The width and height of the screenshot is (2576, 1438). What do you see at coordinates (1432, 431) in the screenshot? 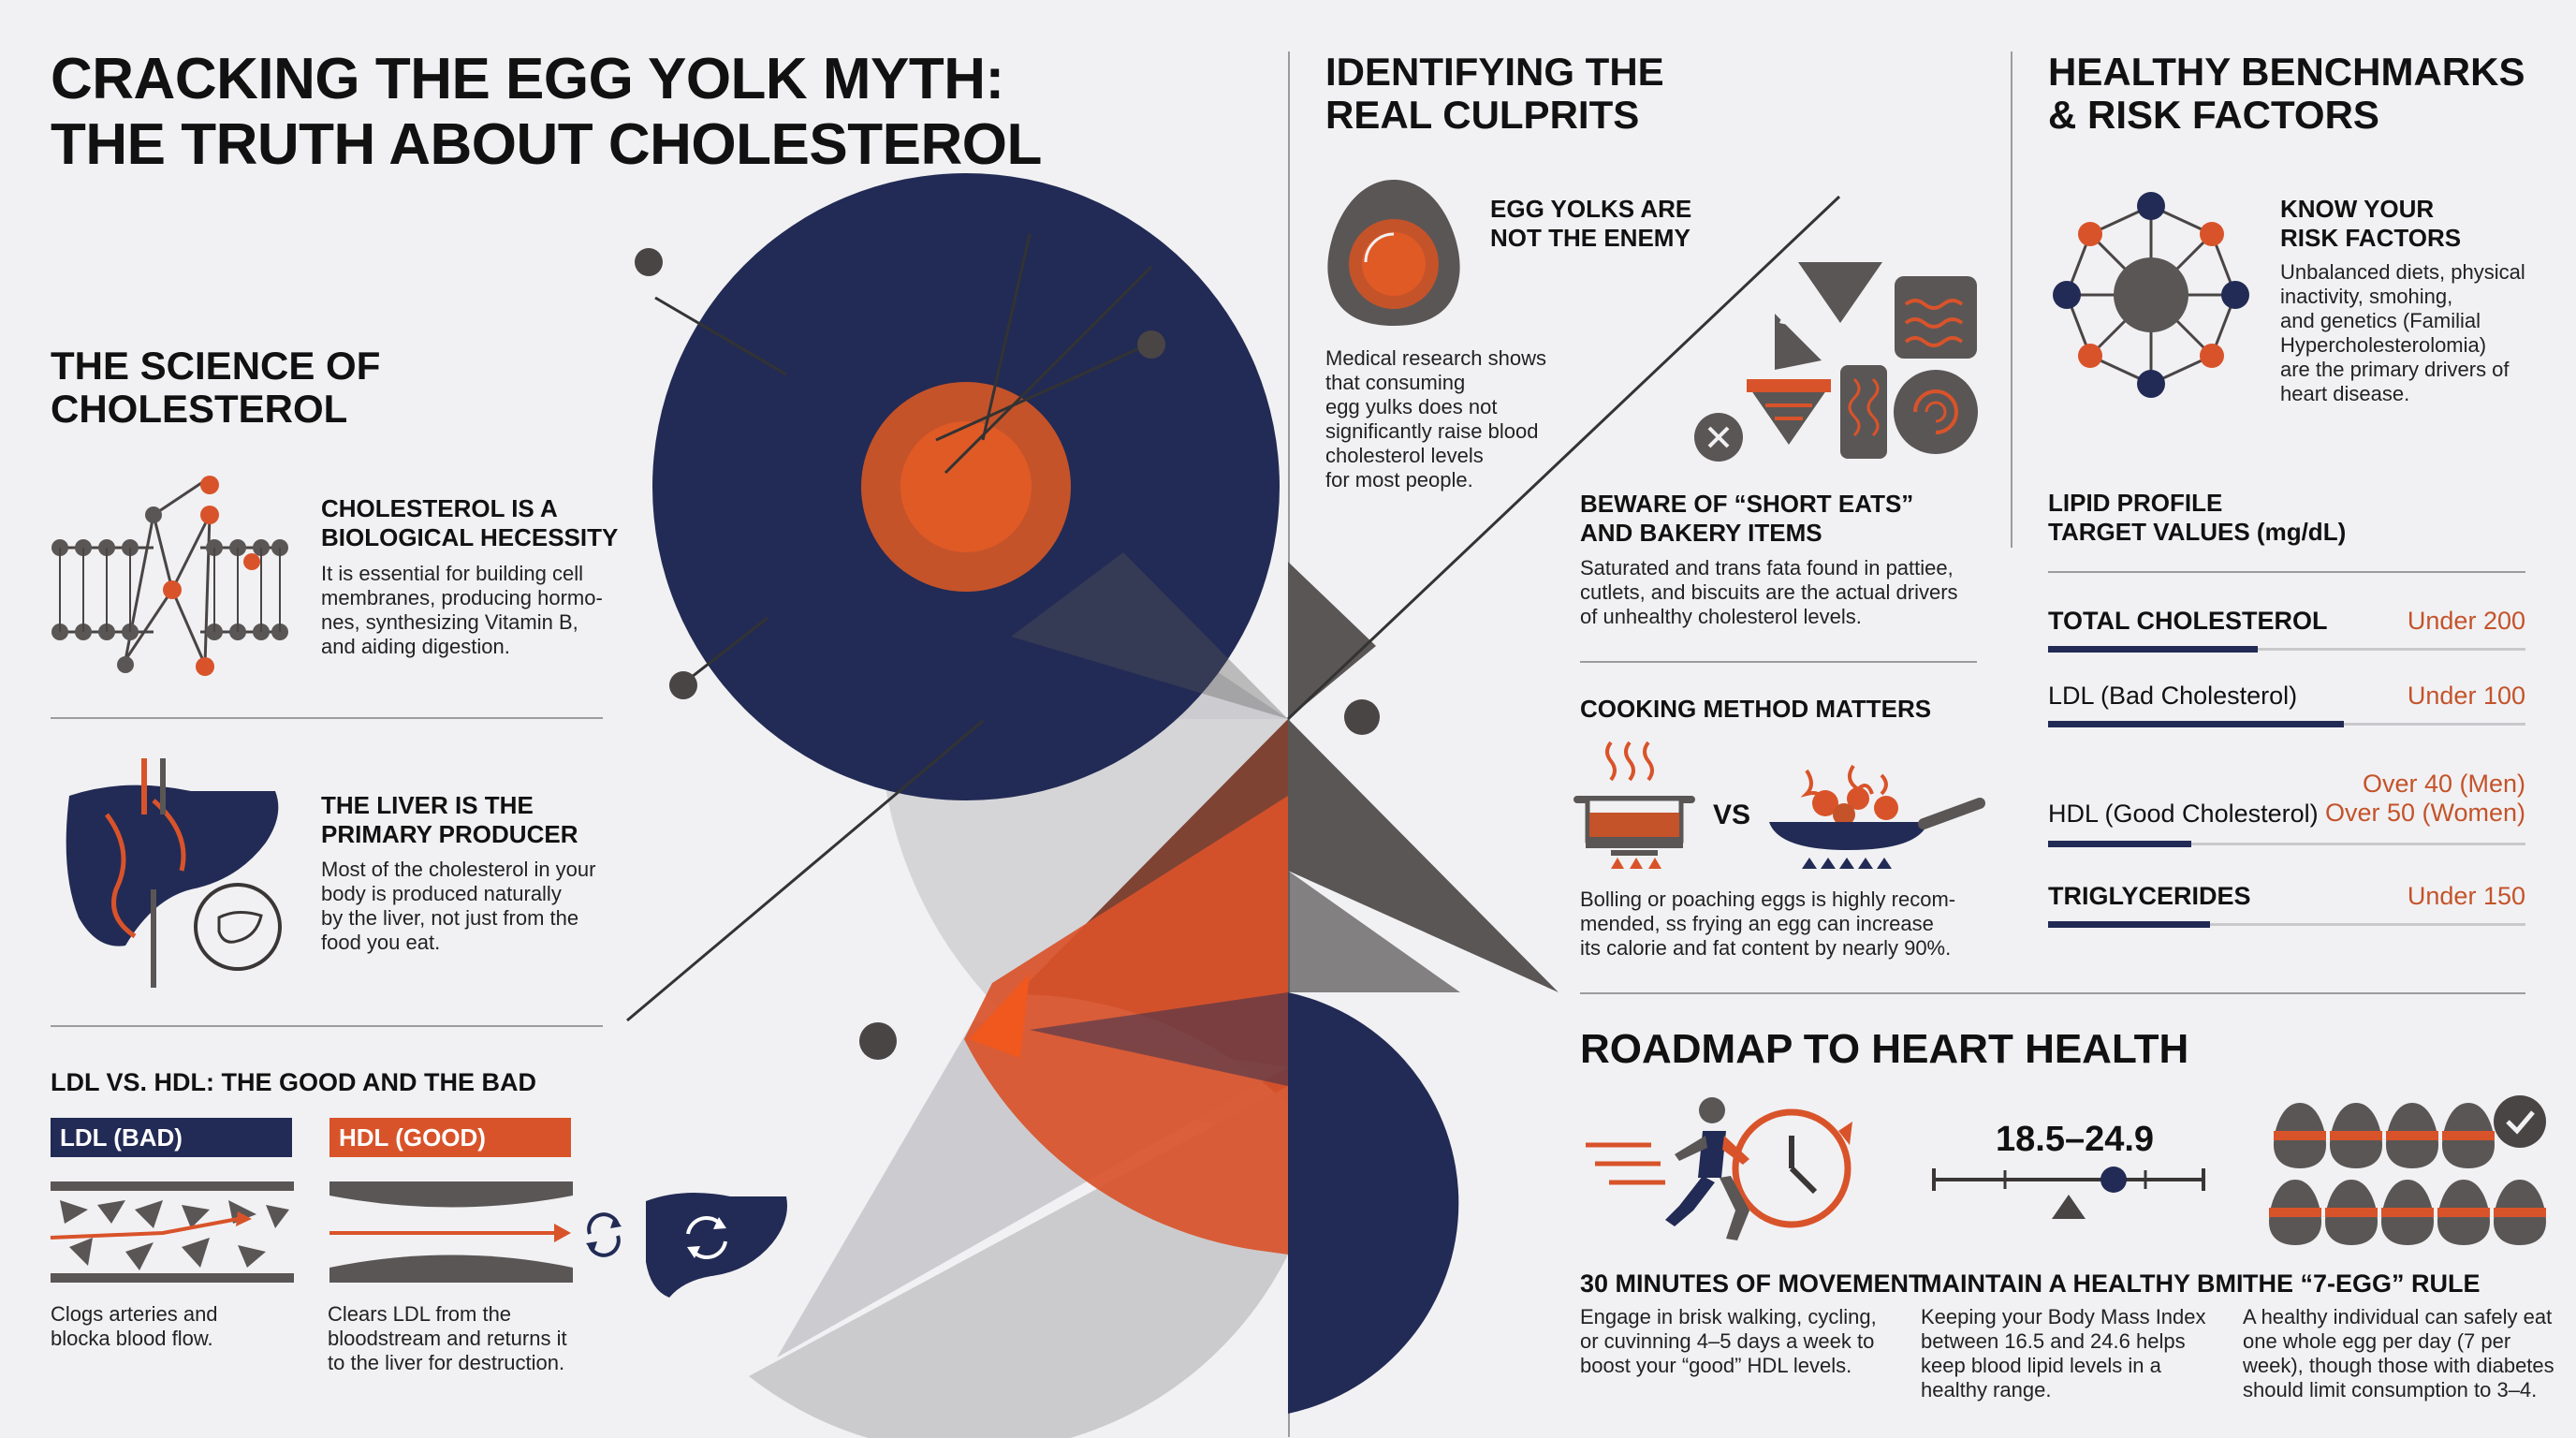
I see `egg-text-line: significantly raise blood` at bounding box center [1432, 431].